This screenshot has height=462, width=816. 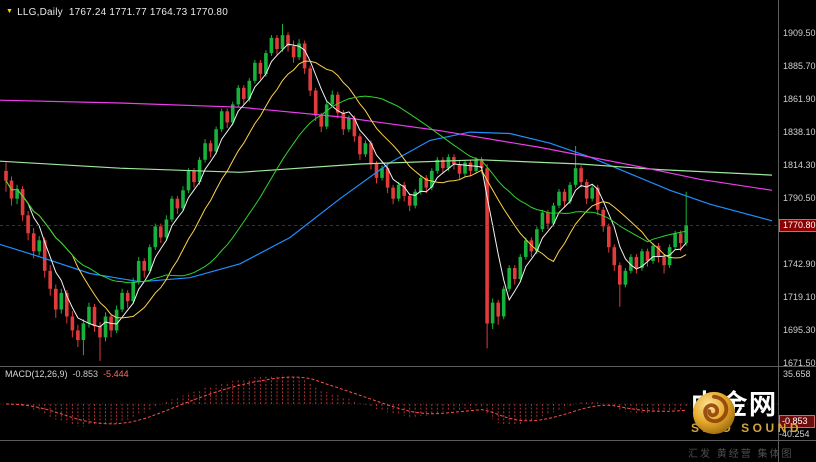 What do you see at coordinates (36, 374) in the screenshot?
I see `macd-indicator-label: MACD(12,26,9)` at bounding box center [36, 374].